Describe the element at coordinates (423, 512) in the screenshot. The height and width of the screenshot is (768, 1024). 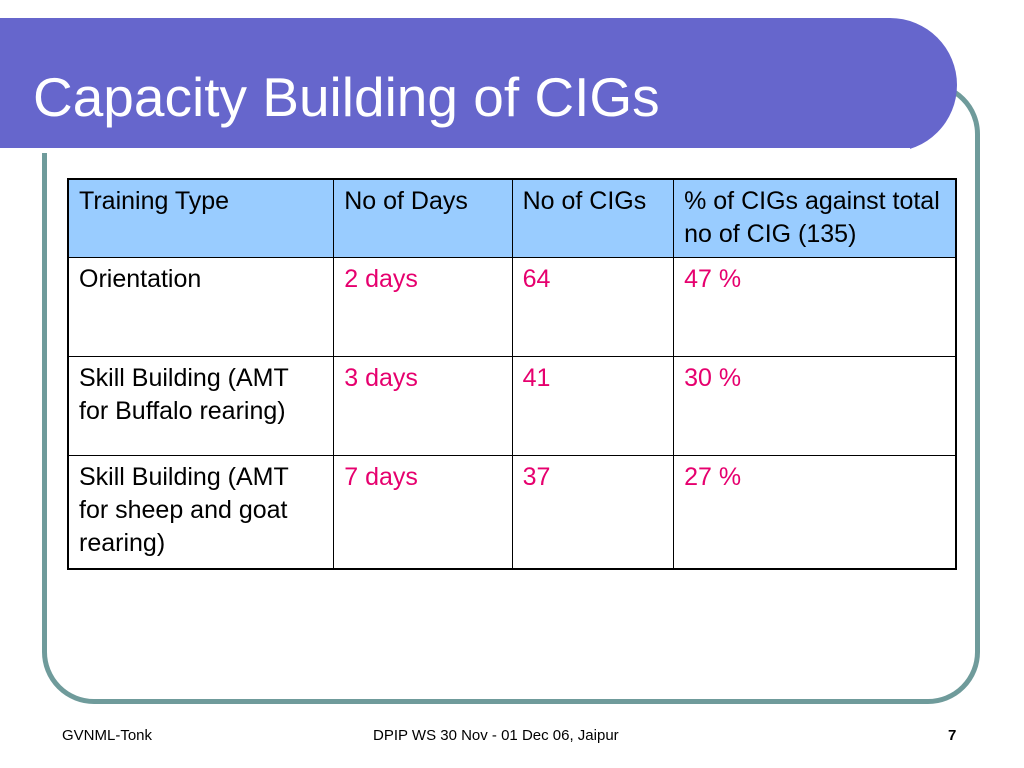
I see `cell-days: 7 days` at that location.